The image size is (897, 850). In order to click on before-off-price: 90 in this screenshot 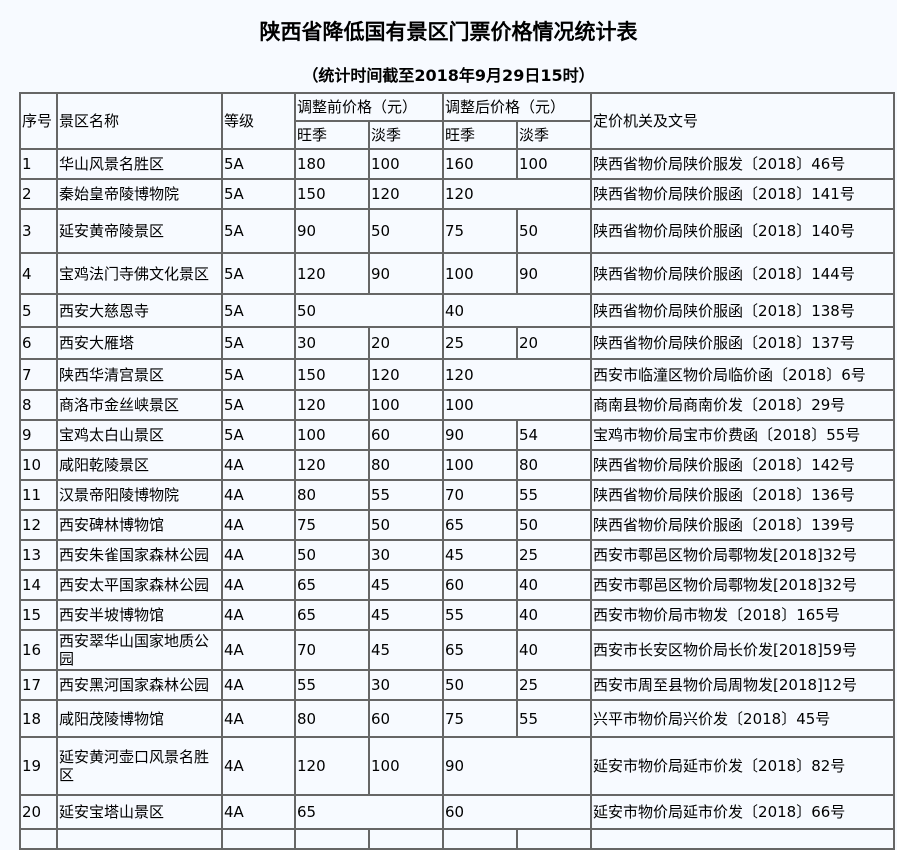, I will do `click(406, 273)`.